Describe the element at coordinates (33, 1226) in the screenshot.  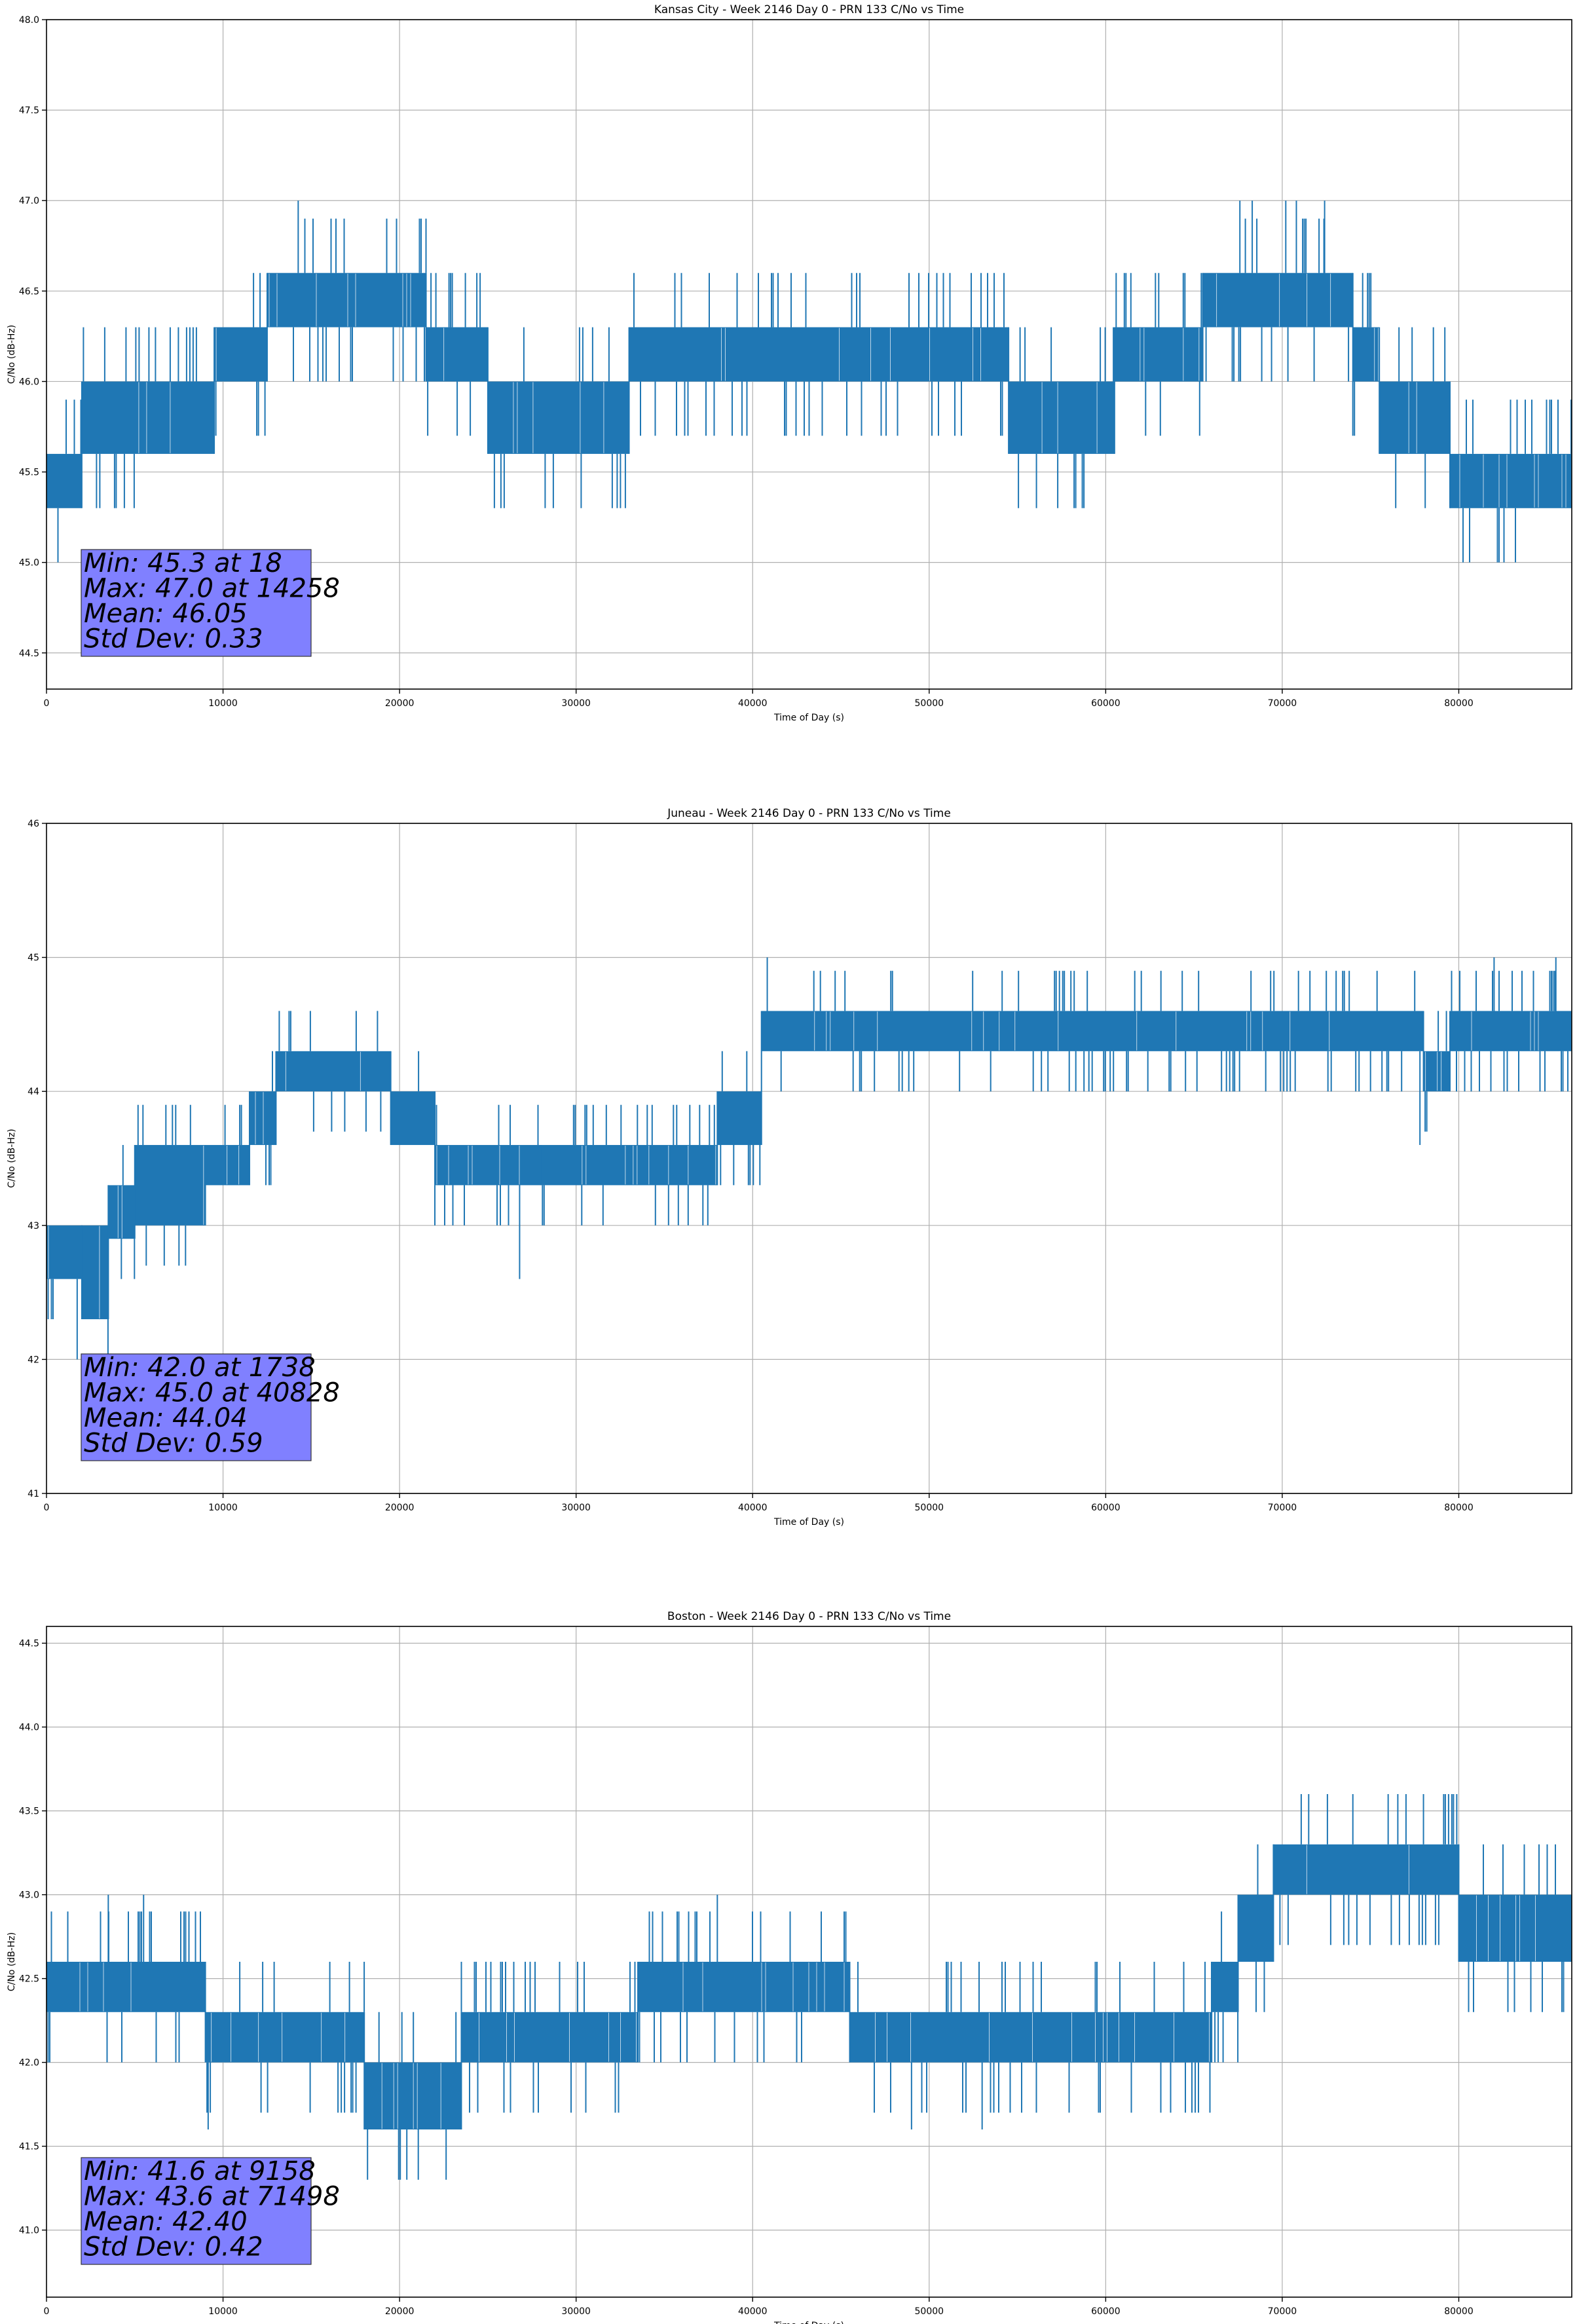
I see `y-tick-label: 43` at that location.